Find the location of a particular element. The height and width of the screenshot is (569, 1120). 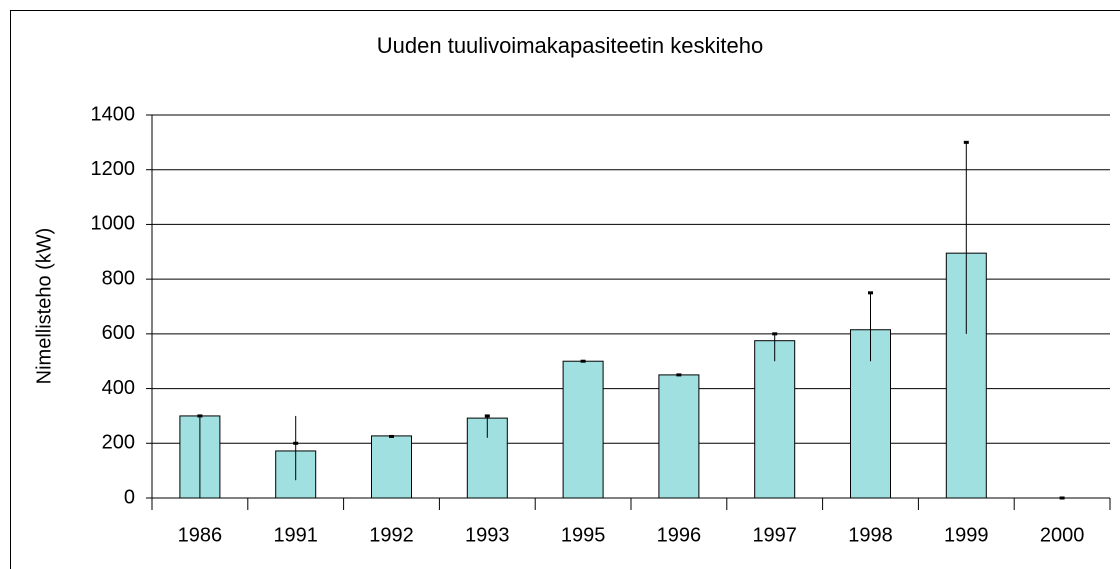

x-tick-label: 2000 is located at coordinates (1062, 535).